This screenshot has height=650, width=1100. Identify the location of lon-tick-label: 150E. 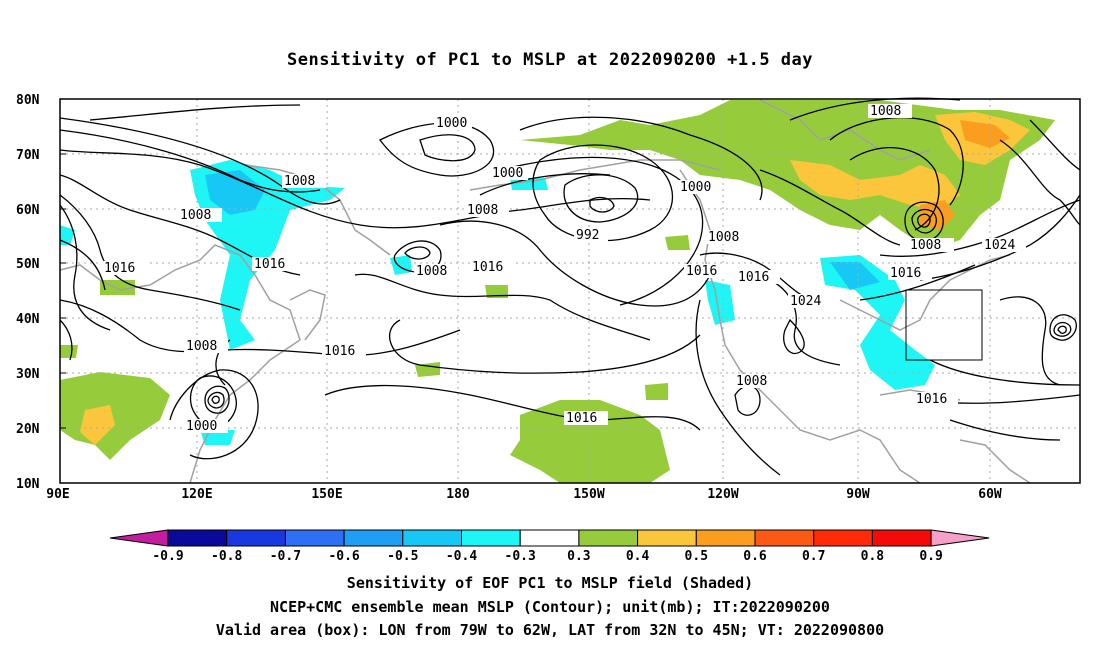
(326, 494).